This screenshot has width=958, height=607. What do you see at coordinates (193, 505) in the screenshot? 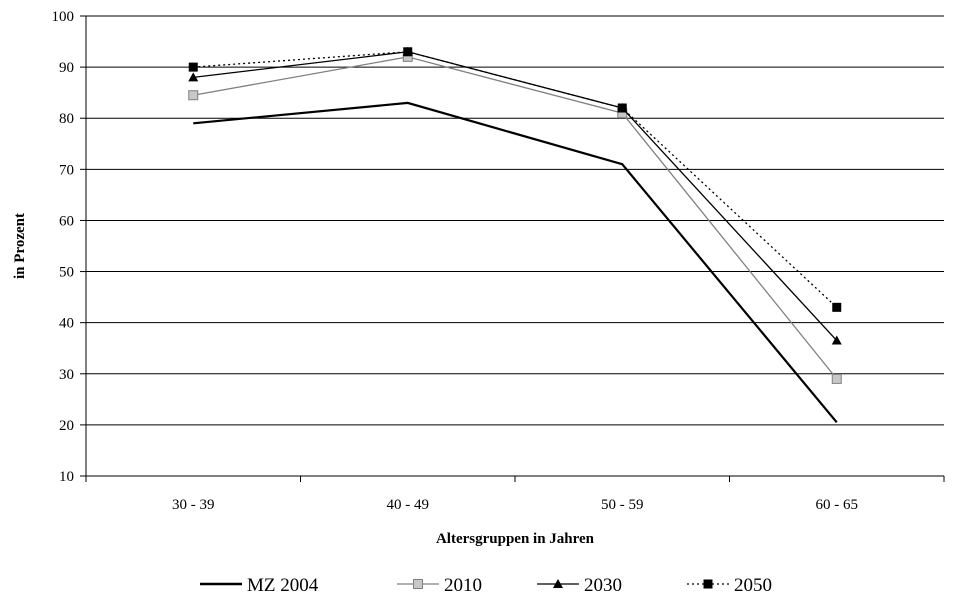
I see `x-tick-label: 30 - 39` at bounding box center [193, 505].